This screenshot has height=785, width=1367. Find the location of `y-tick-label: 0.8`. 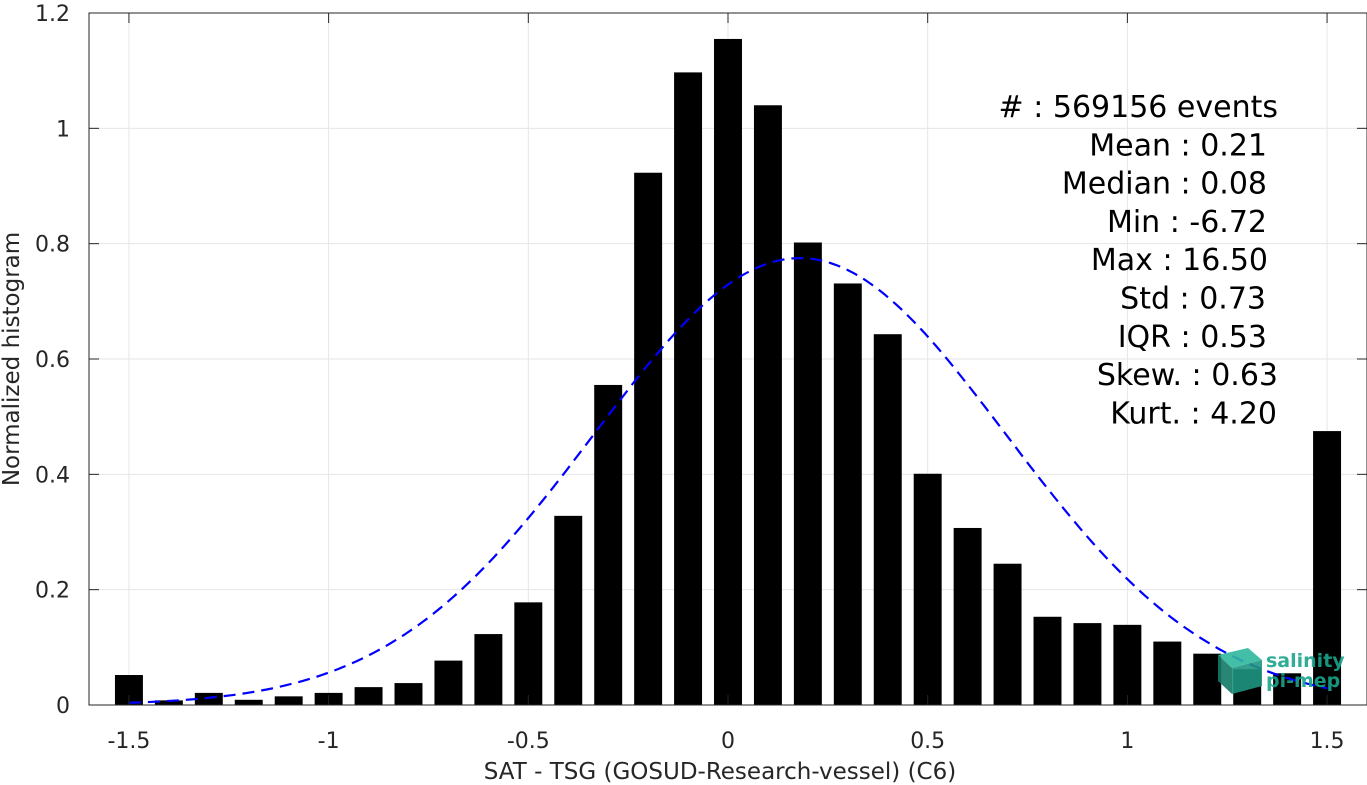

y-tick-label: 0.8 is located at coordinates (52, 245).